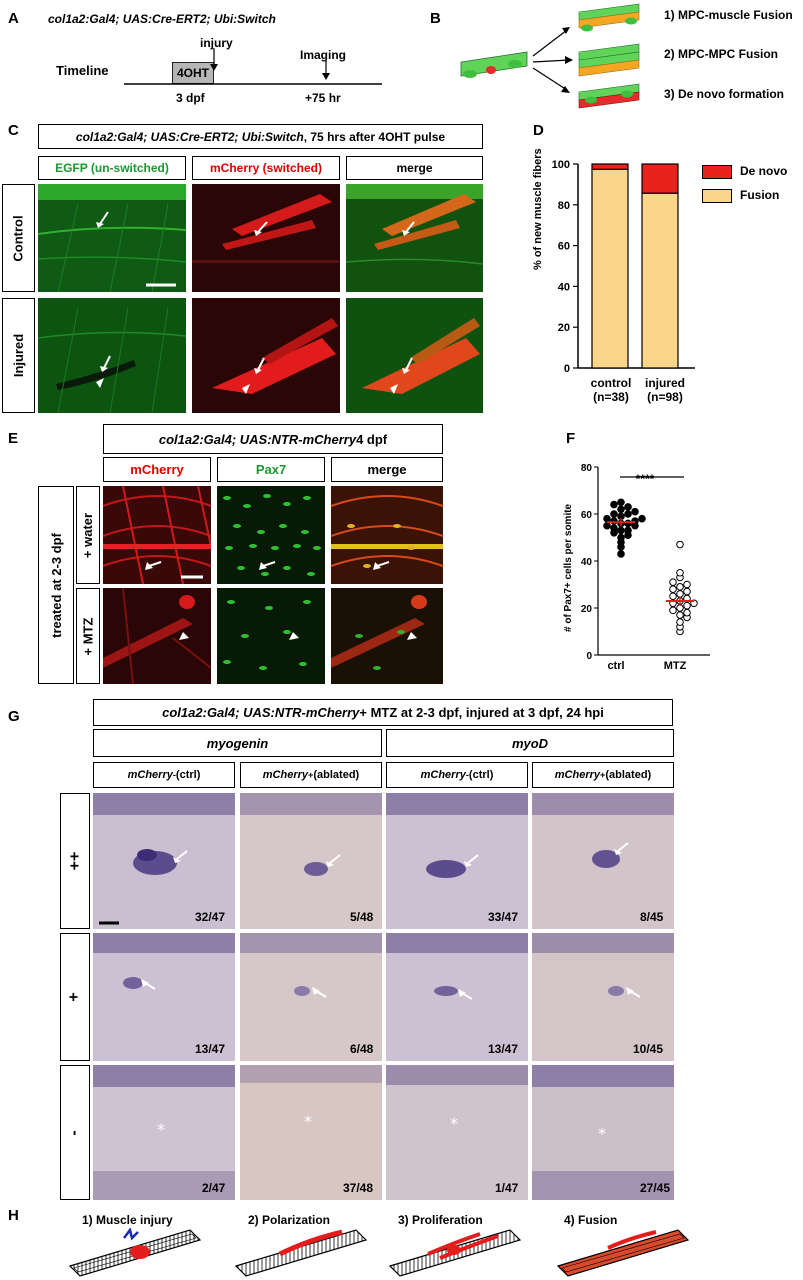  I want to click on count-r3-c4: 27/45, so click(655, 1188).